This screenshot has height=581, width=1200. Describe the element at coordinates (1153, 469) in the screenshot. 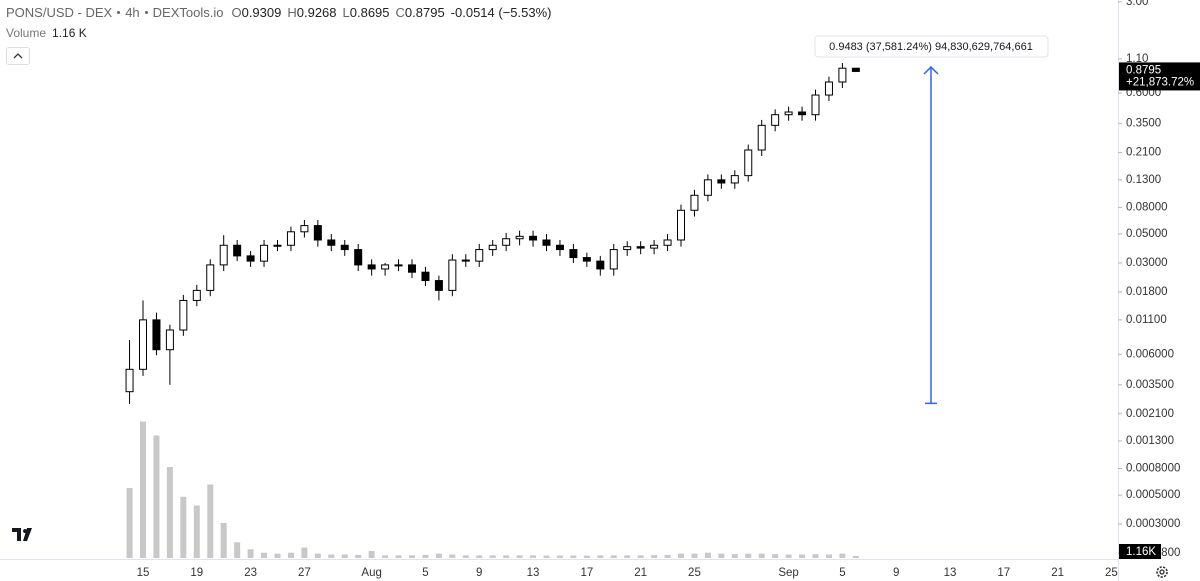

I see `y-tick-label: 0.0008000` at that location.